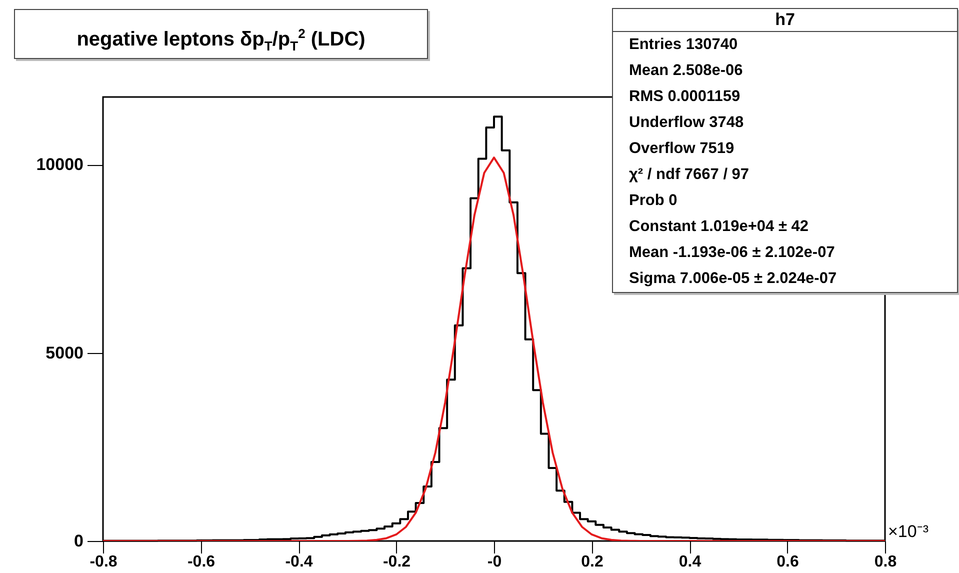 This screenshot has width=959, height=573. Describe the element at coordinates (732, 253) in the screenshot. I see `annotation: Mean -1.193e-06 ± 2.102e-07` at that location.